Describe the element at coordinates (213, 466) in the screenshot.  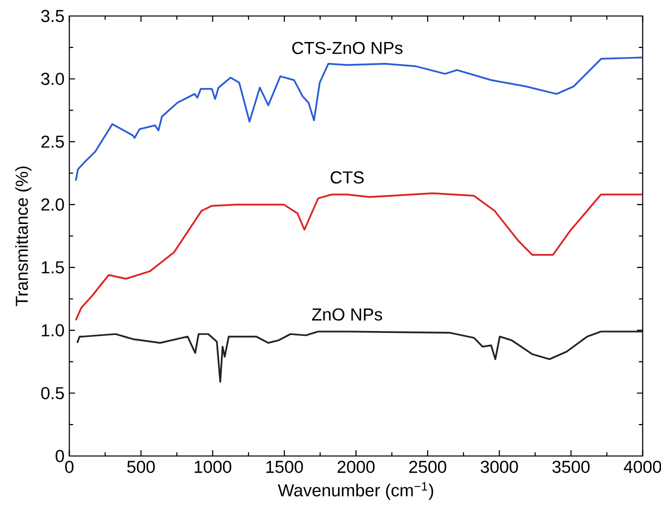
I see `x-tick-label: 1000` at that location.